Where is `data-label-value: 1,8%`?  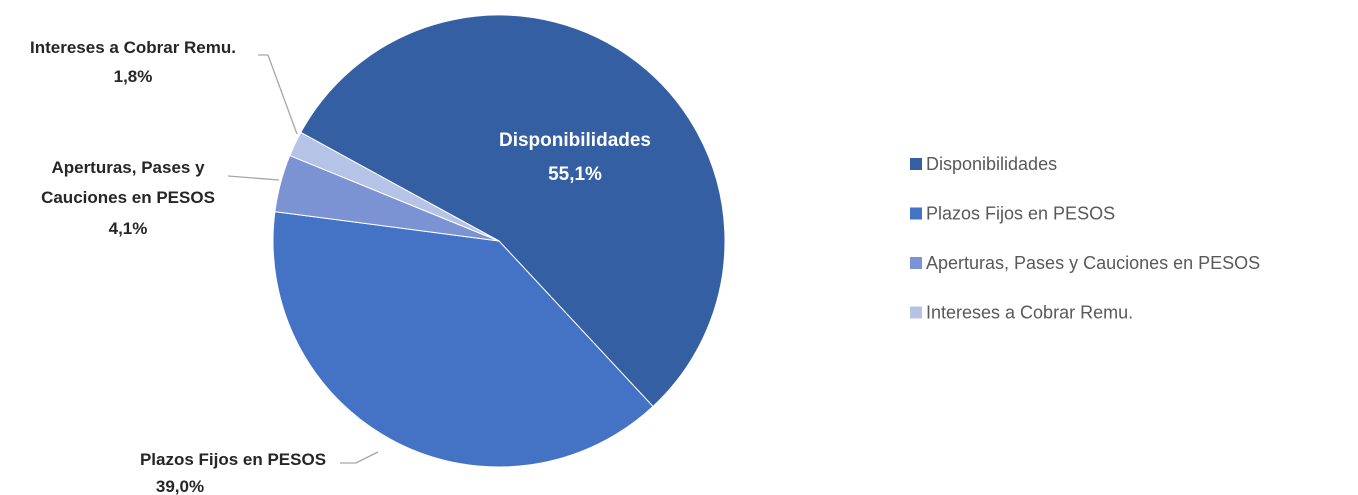
data-label-value: 1,8% is located at coordinates (133, 76).